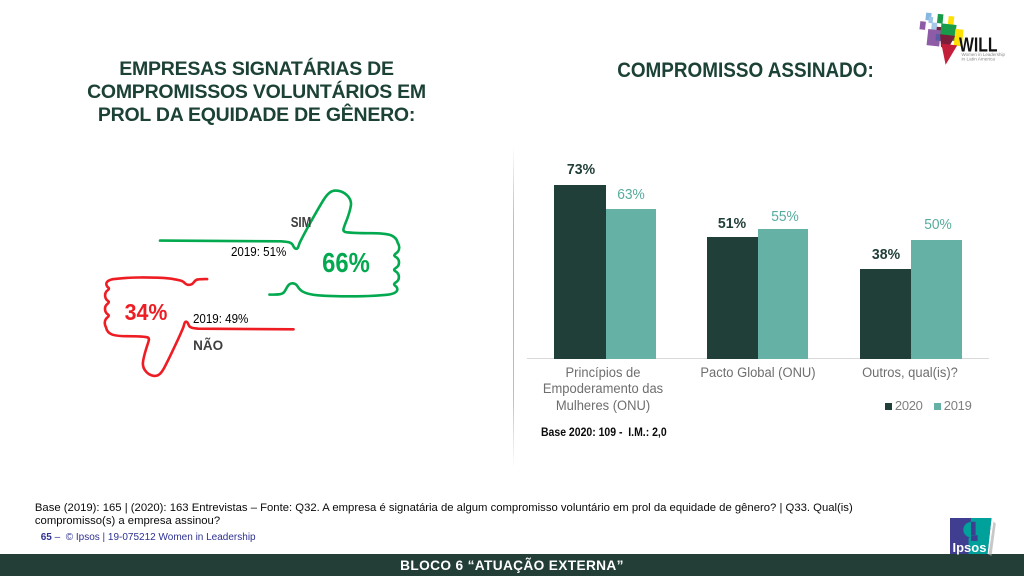  What do you see at coordinates (984, 54) in the screenshot?
I see `svg-text: Women in Leadership` at bounding box center [984, 54].